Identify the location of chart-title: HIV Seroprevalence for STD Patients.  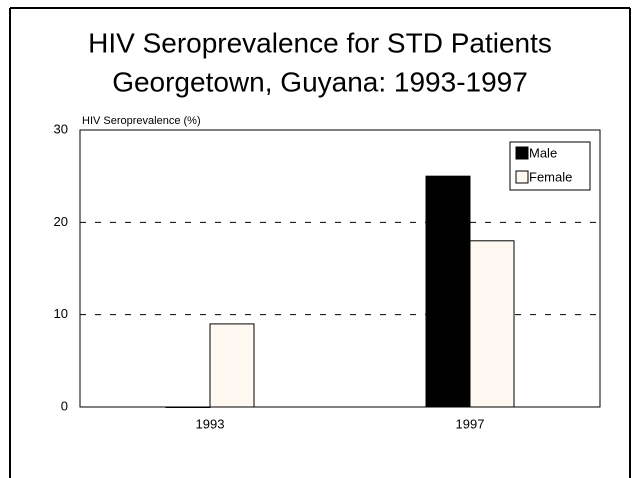
(320, 42).